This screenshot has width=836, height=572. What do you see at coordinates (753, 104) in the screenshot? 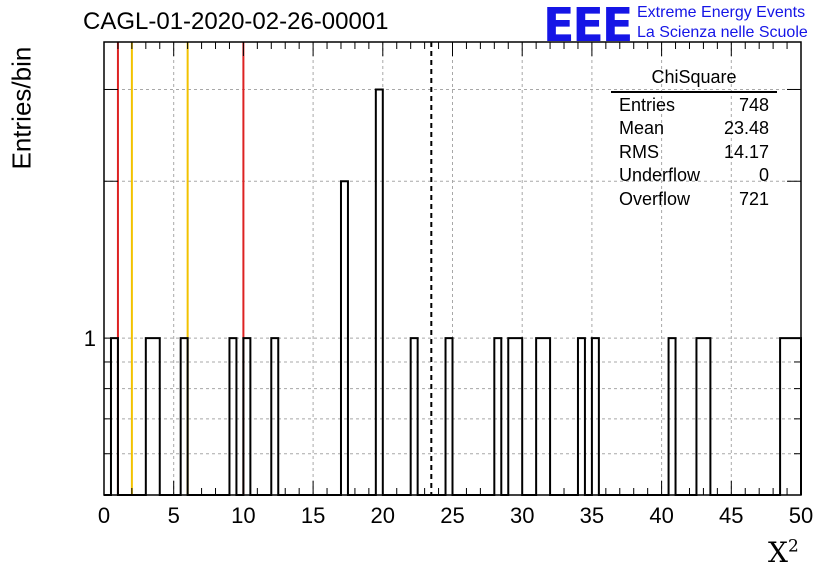
I see `stats-value: 748` at bounding box center [753, 104].